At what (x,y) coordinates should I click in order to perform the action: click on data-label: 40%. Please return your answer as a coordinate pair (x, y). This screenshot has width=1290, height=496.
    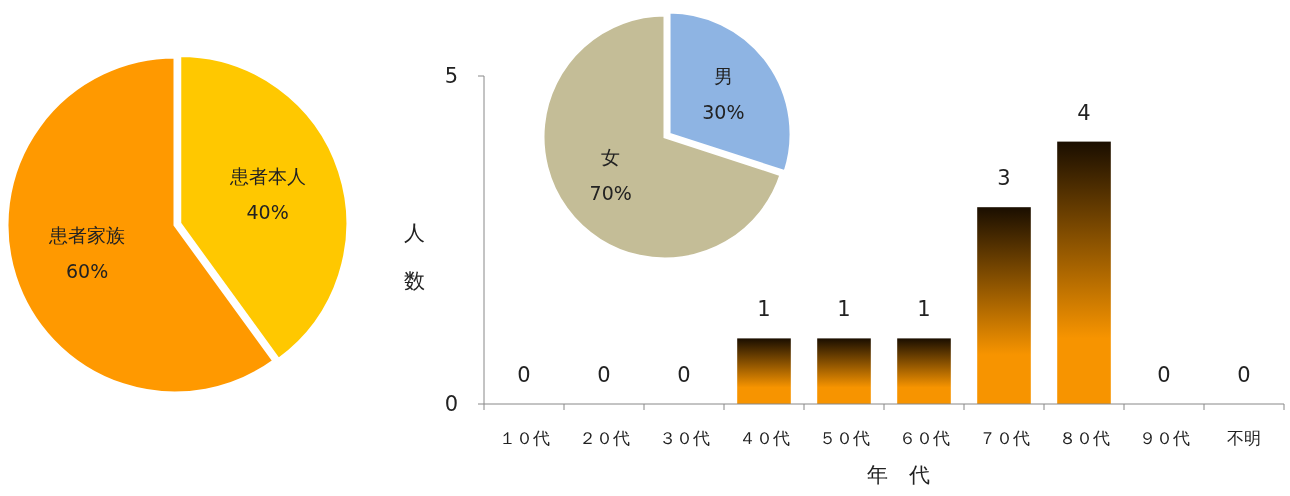
    Looking at the image, I should click on (267, 211).